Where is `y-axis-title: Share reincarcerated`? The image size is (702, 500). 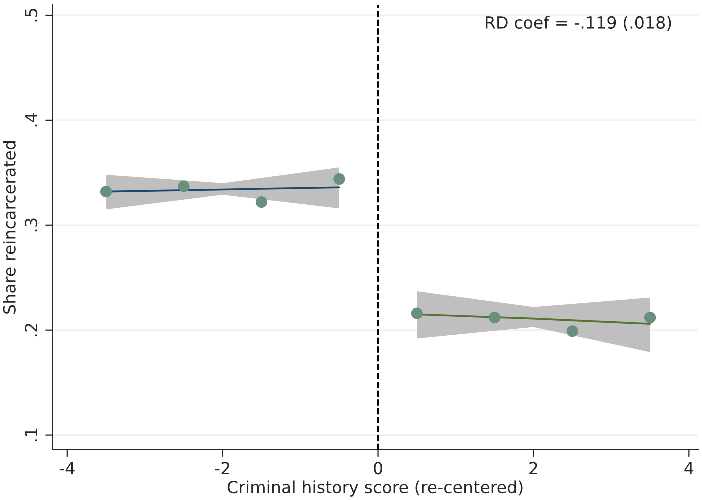 y-axis-title: Share reincarcerated is located at coordinates (9, 228).